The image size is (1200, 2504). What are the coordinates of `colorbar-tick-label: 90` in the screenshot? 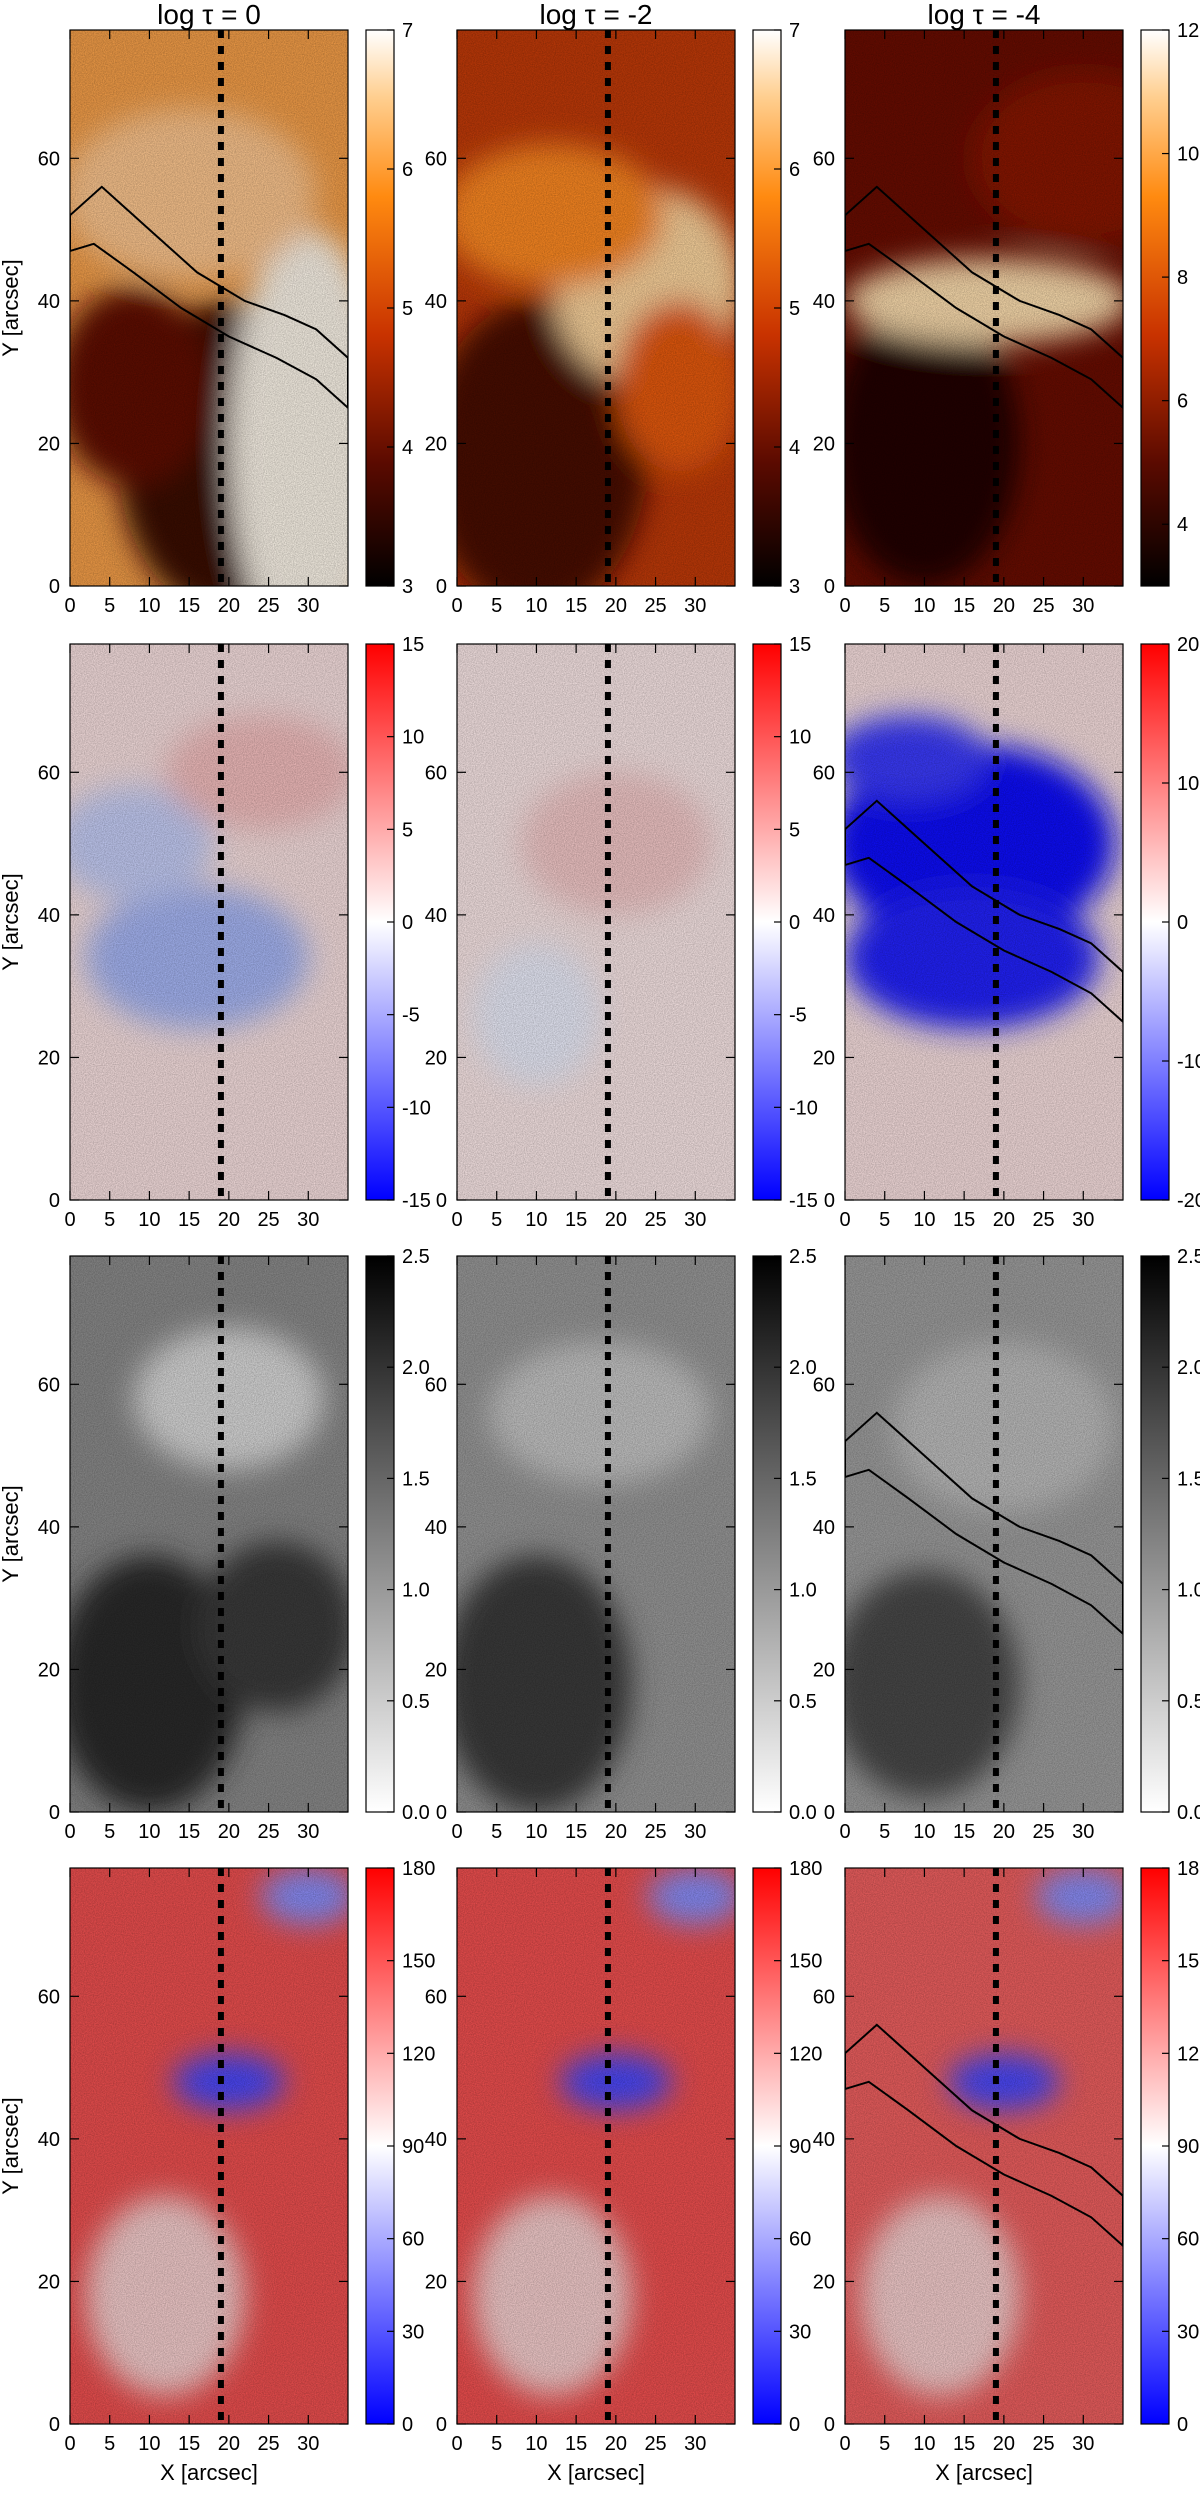 It's located at (800, 2147).